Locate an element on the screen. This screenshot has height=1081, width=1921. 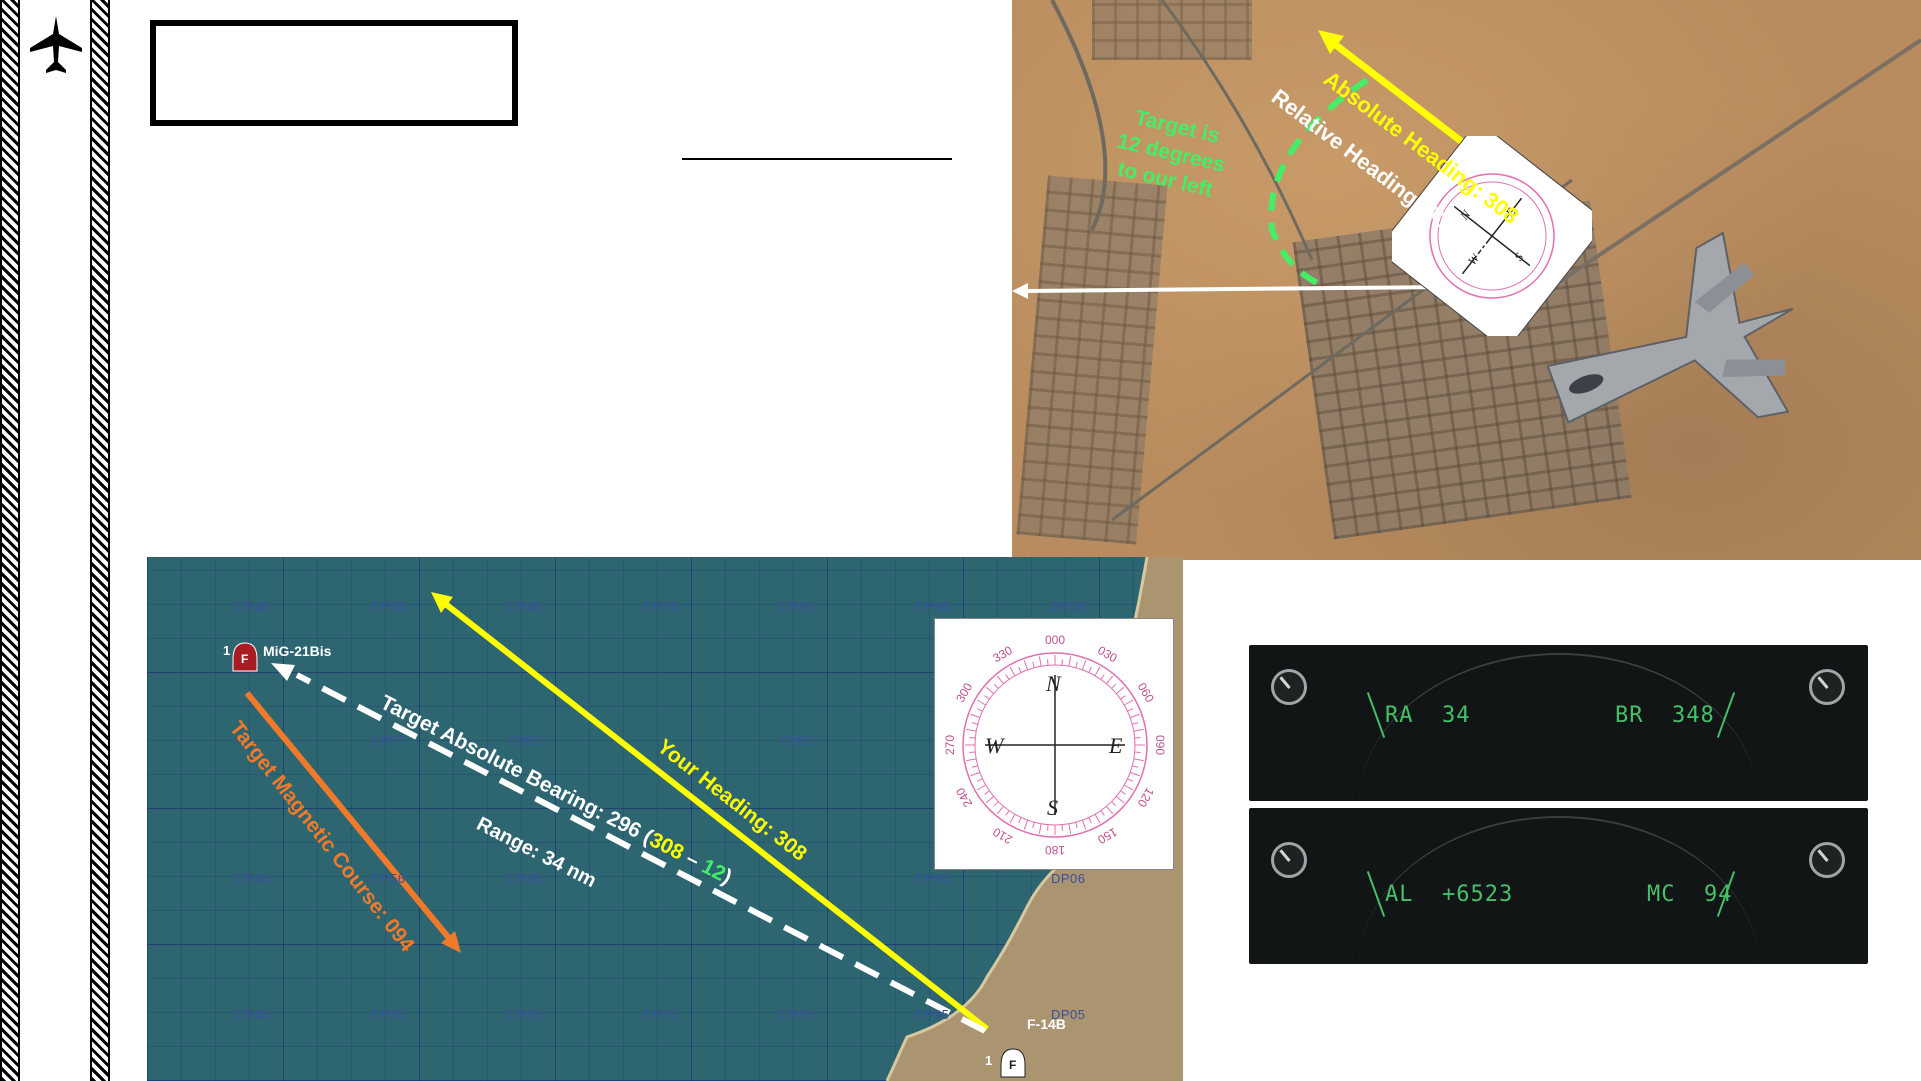
compass-number: 000 is located at coordinates (1055, 640).